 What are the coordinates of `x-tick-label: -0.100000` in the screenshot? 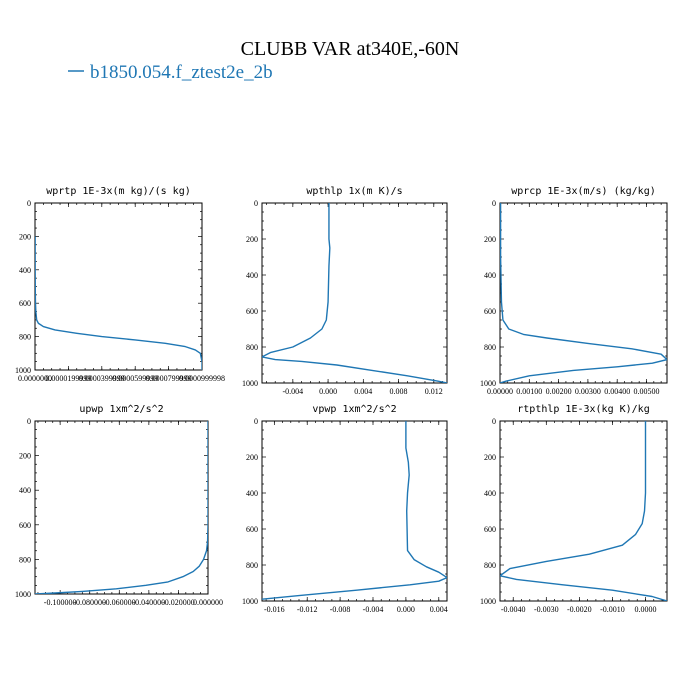 It's located at (60, 602).